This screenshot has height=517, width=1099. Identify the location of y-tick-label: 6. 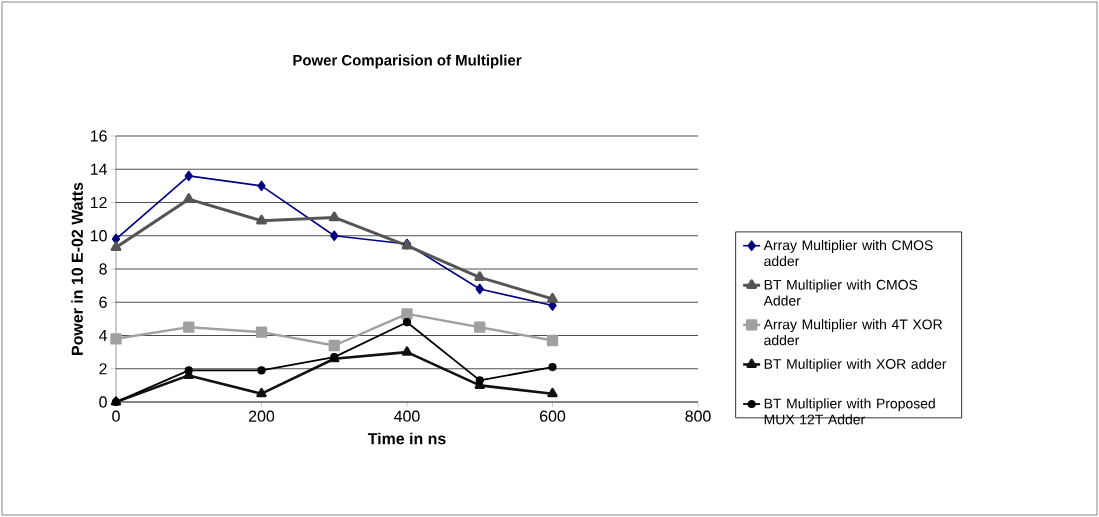
(103, 302).